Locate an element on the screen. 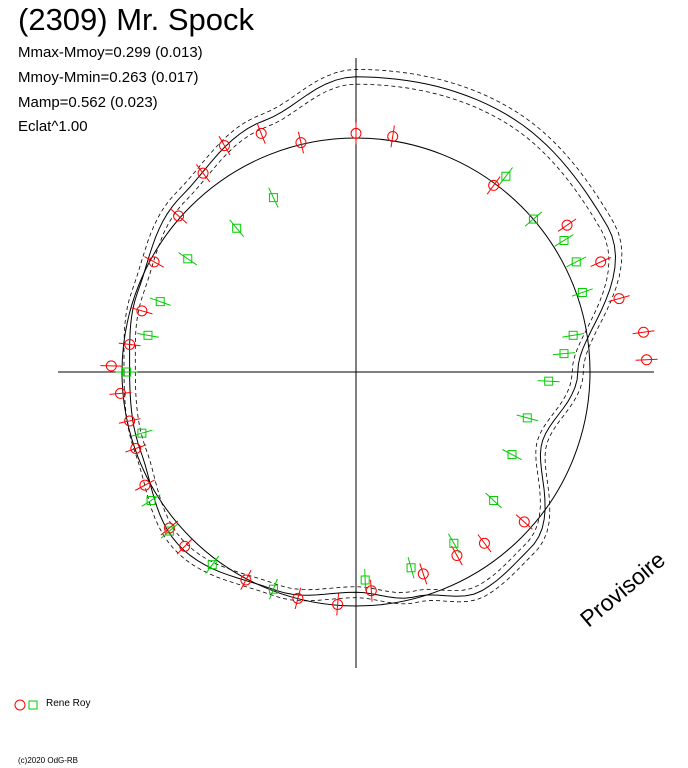 This screenshot has height=768, width=688. stat-mmax-mmoy: Mmax-Mmoy=0.299 (0.013) is located at coordinates (110, 52).